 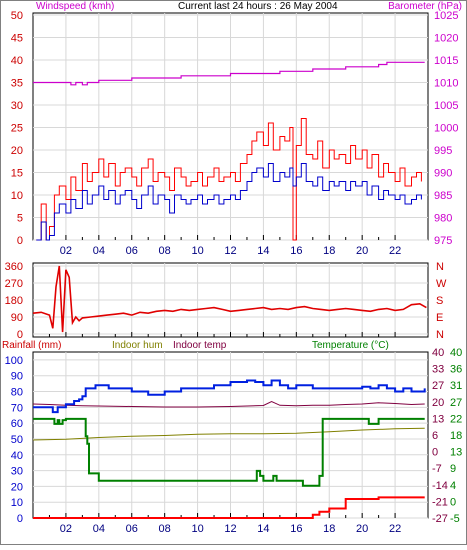 What do you see at coordinates (228, 434) in the screenshot?
I see `series-indoor-hum` at bounding box center [228, 434].